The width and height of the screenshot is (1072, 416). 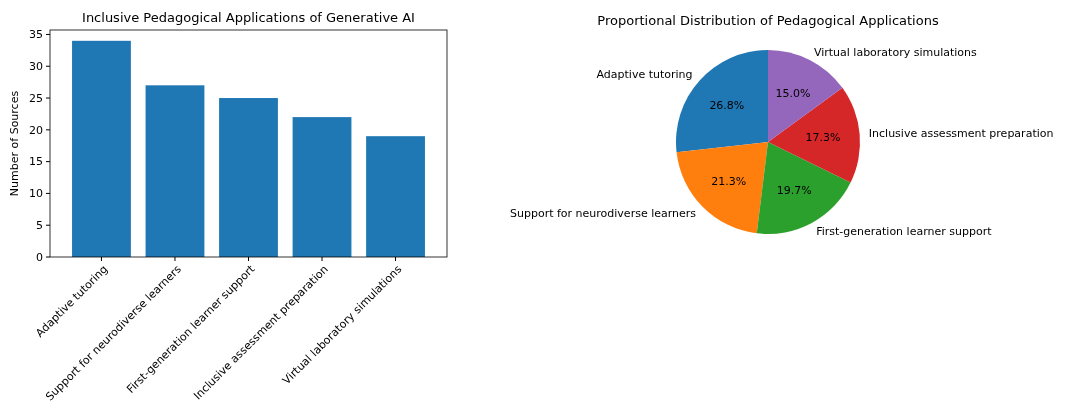 What do you see at coordinates (961, 134) in the screenshot?
I see `slice-label: Inclusive assessment preparation` at bounding box center [961, 134].